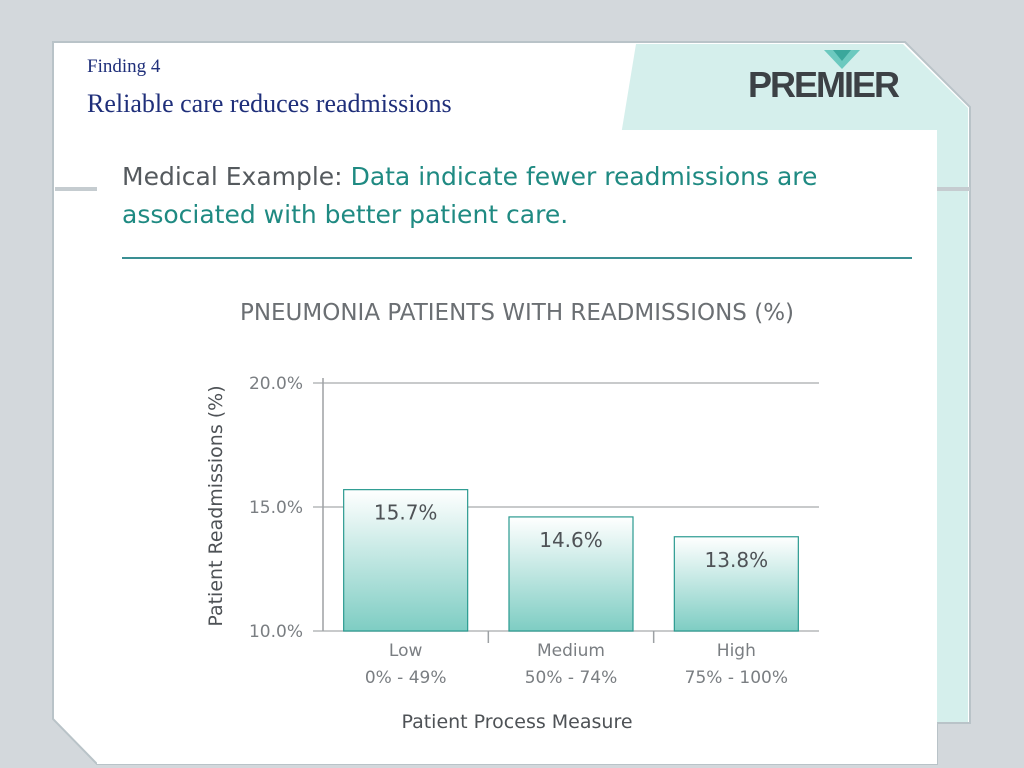 The height and width of the screenshot is (768, 1024). What do you see at coordinates (216, 505) in the screenshot?
I see `y-axis-title: Patient Readmissions (%)` at bounding box center [216, 505].